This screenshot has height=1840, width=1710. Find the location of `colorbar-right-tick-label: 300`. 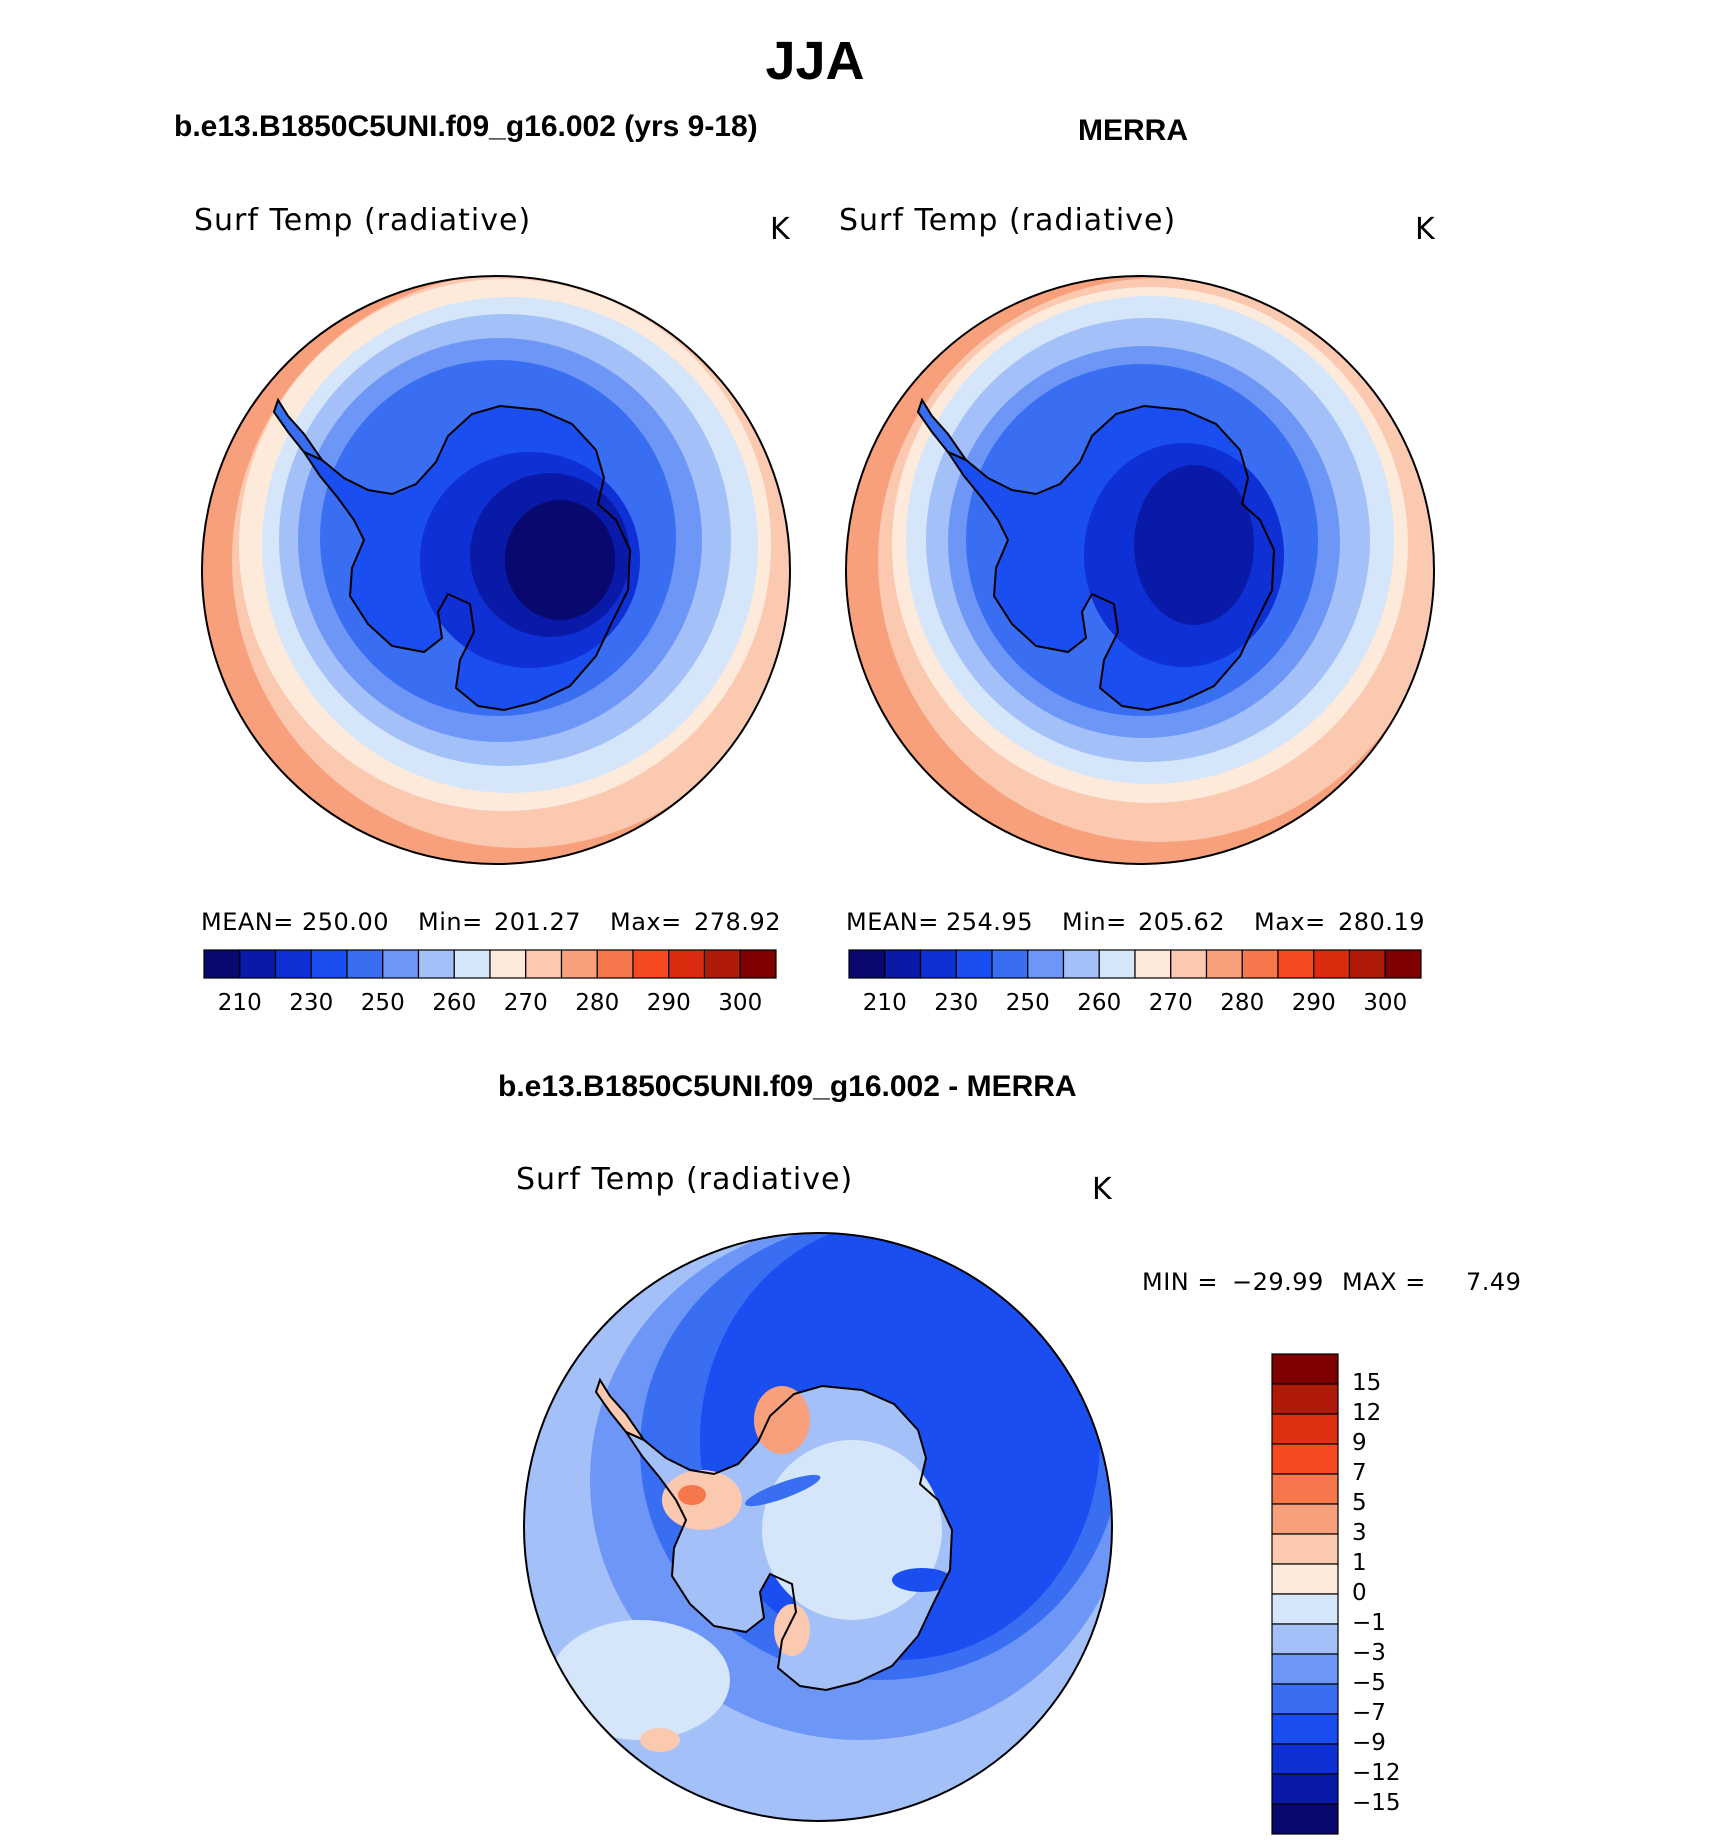

colorbar-right-tick-label: 300 is located at coordinates (1385, 1003).